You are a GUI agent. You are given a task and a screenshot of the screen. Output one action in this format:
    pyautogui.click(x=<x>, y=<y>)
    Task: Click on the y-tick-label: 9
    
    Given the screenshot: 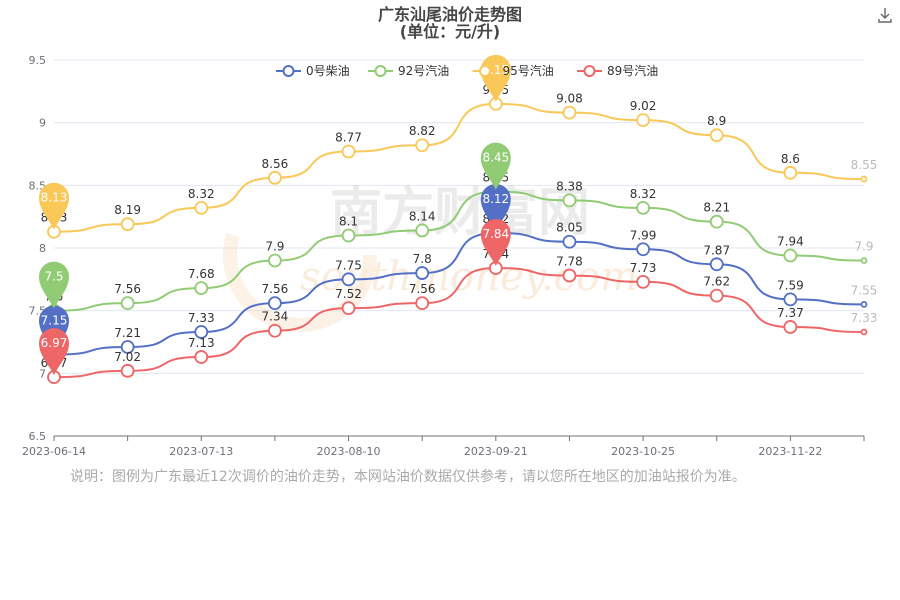 What is the action you would take?
    pyautogui.click(x=42, y=123)
    